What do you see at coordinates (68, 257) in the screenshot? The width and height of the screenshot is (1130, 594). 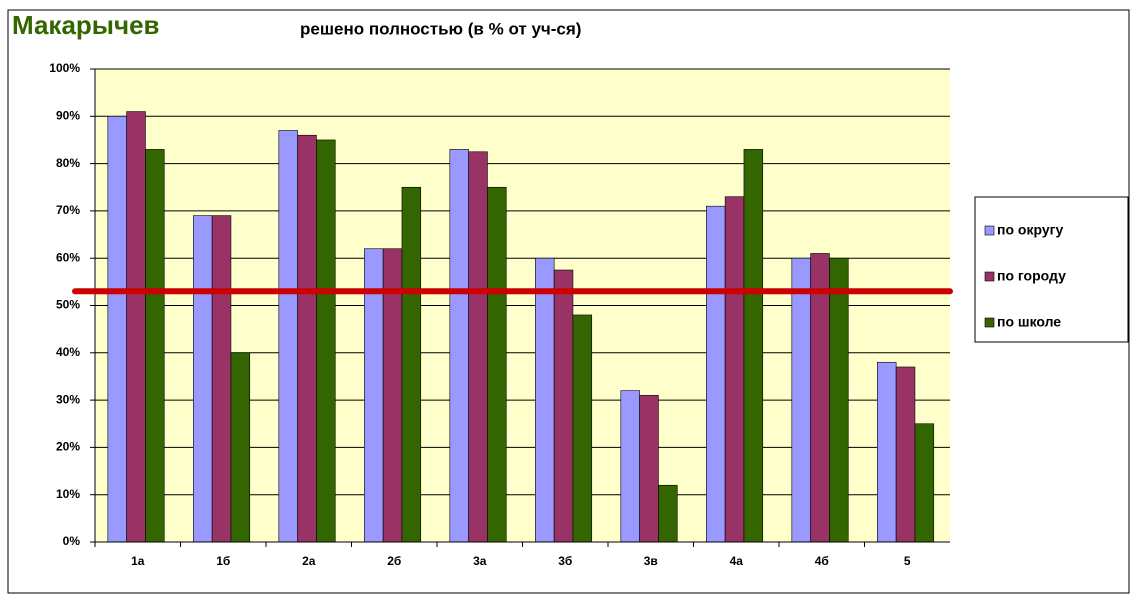 I see `y-tick-label: 60%` at bounding box center [68, 257].